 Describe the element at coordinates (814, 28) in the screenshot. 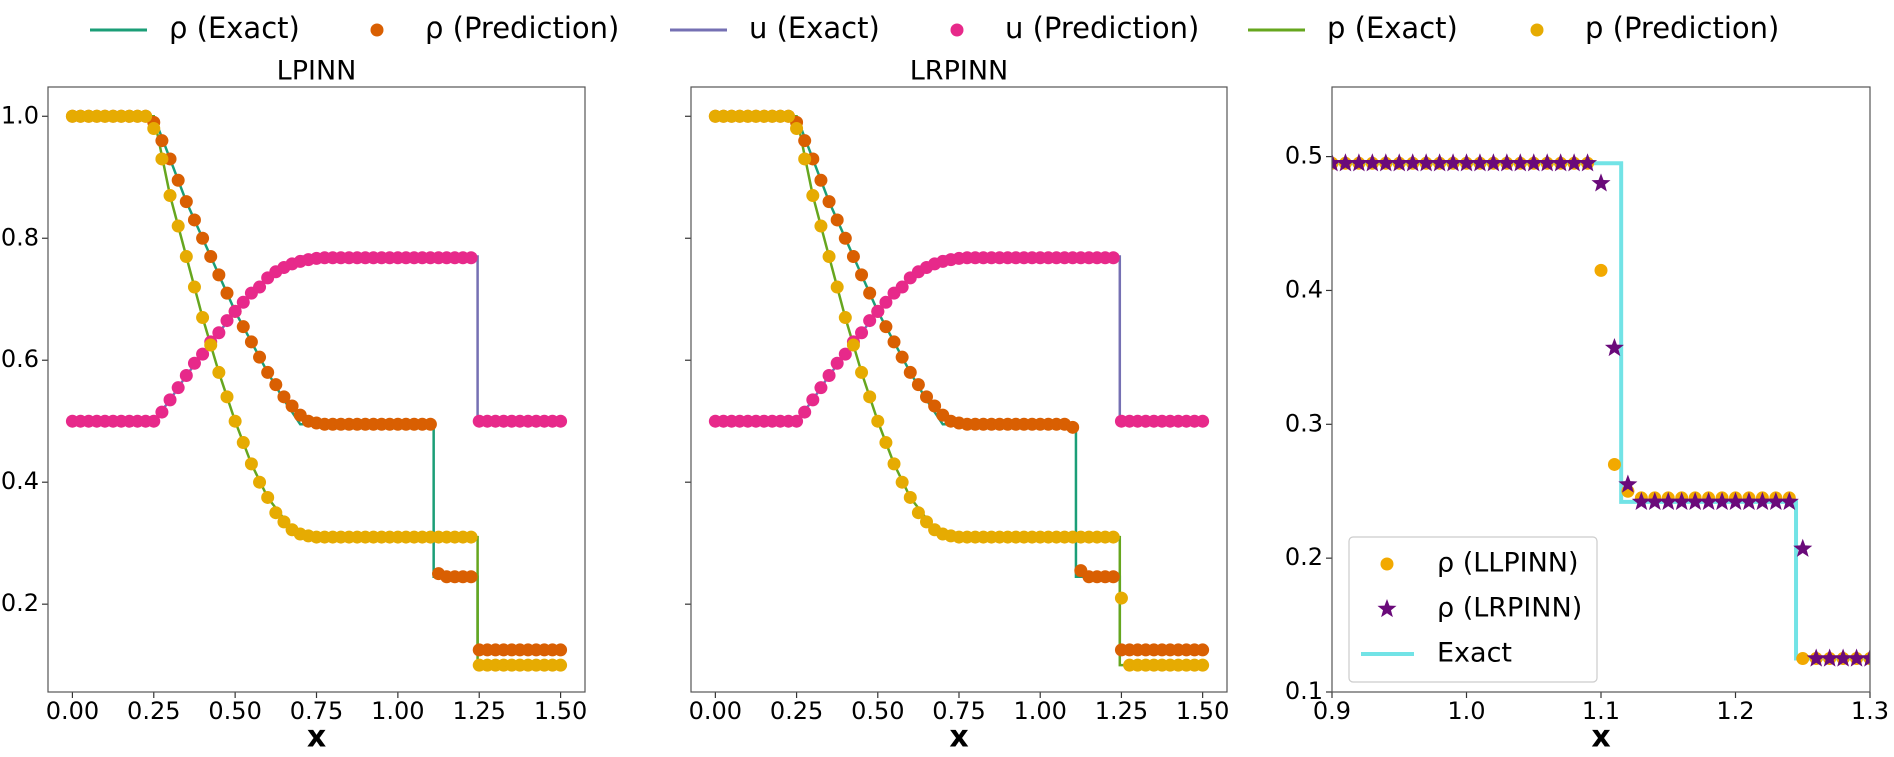

I see `legend-label: u (Exact)` at that location.